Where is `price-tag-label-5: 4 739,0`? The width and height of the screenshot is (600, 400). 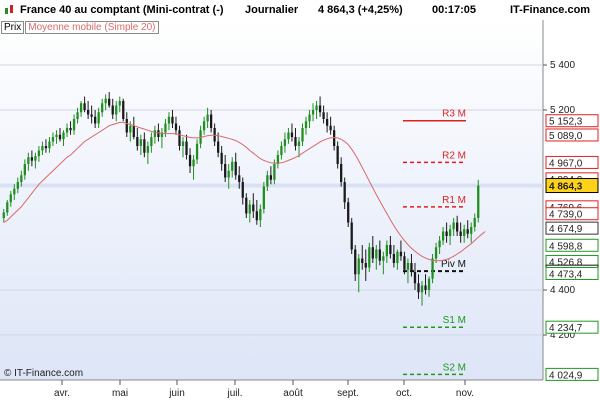
price-tag-label-5: 4 739,0 is located at coordinates (566, 215).